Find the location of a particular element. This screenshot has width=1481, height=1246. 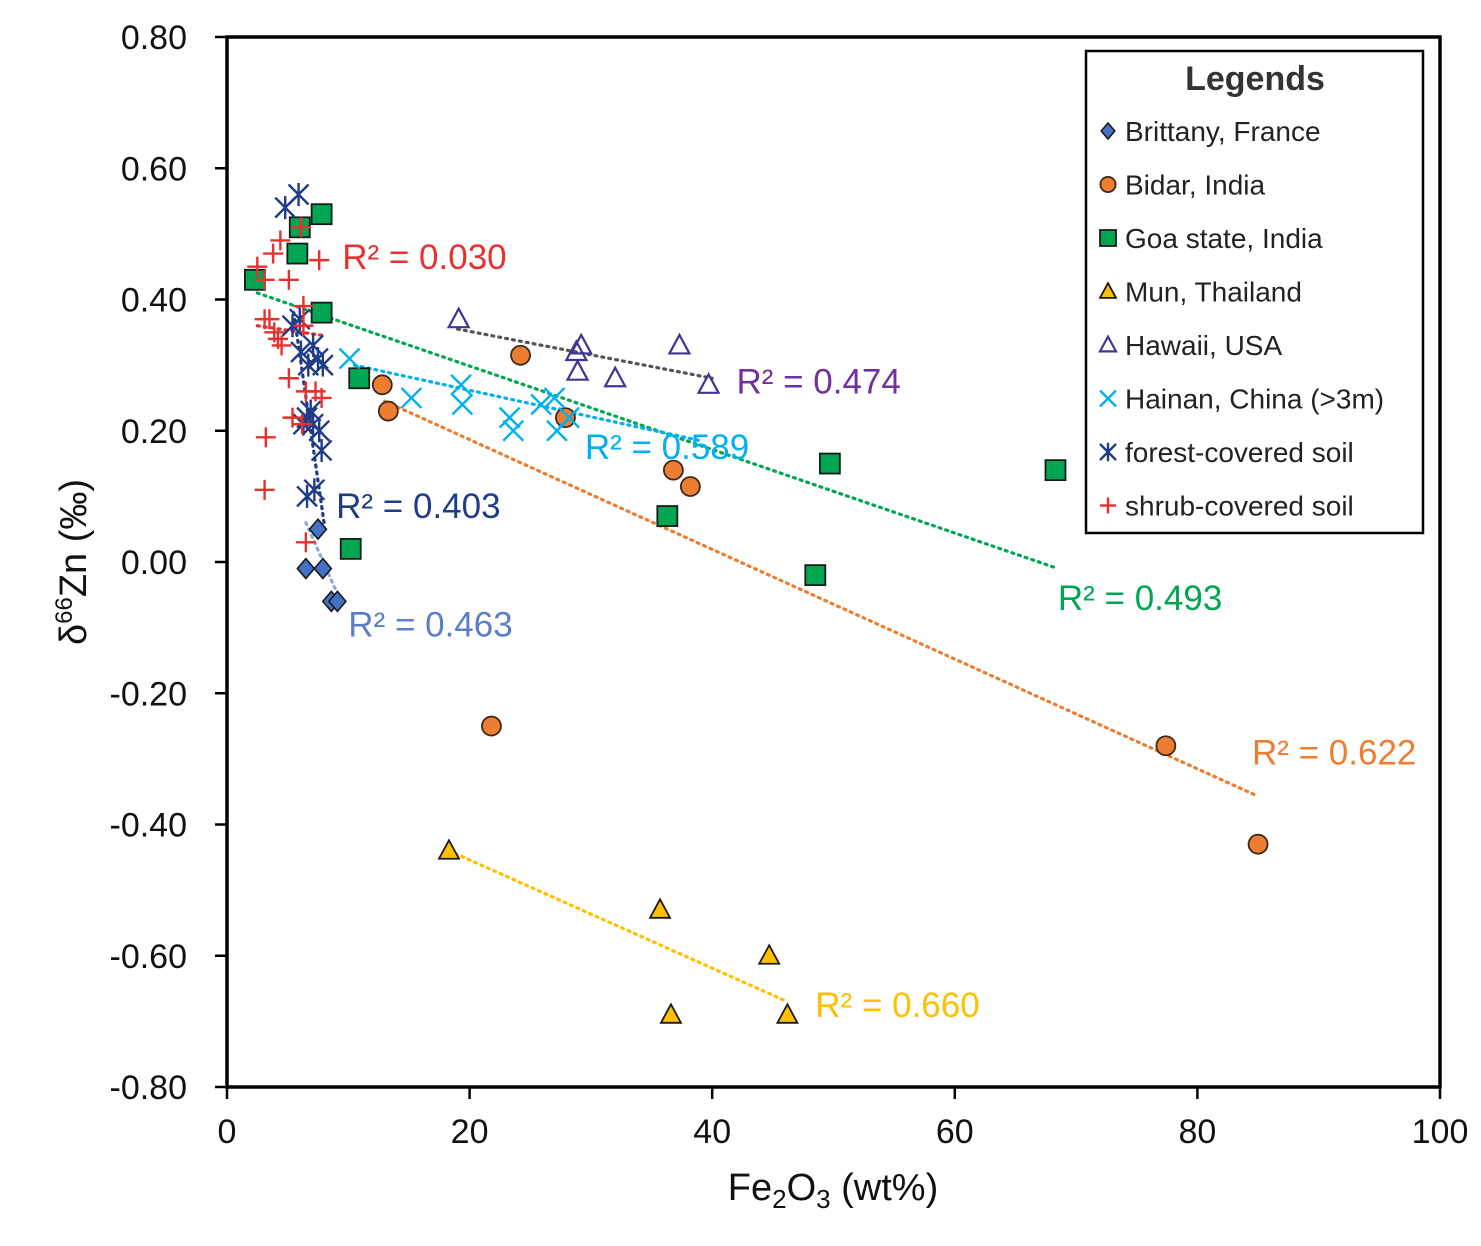

r2-label-hainan: R² = 0.589 is located at coordinates (667, 447).